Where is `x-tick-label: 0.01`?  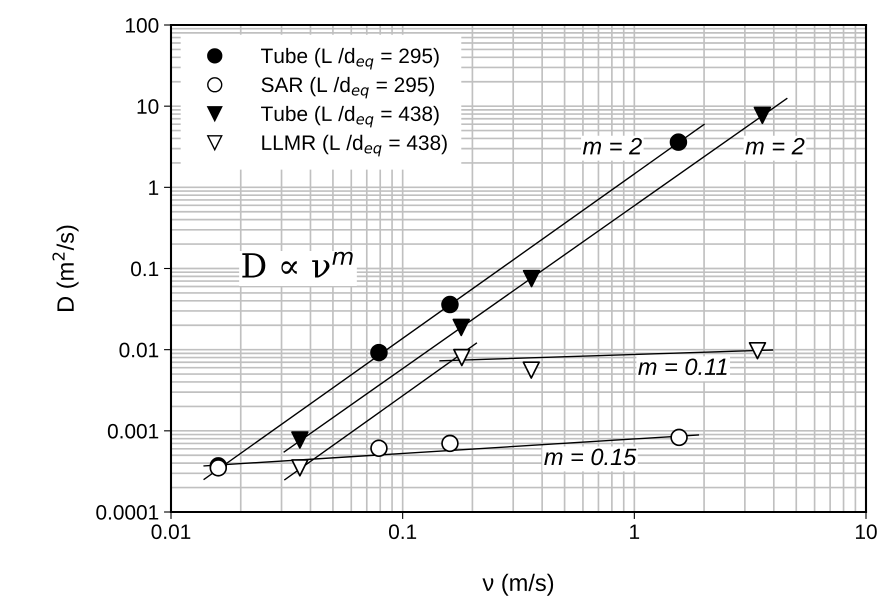
x-tick-label: 0.01 is located at coordinates (171, 532).